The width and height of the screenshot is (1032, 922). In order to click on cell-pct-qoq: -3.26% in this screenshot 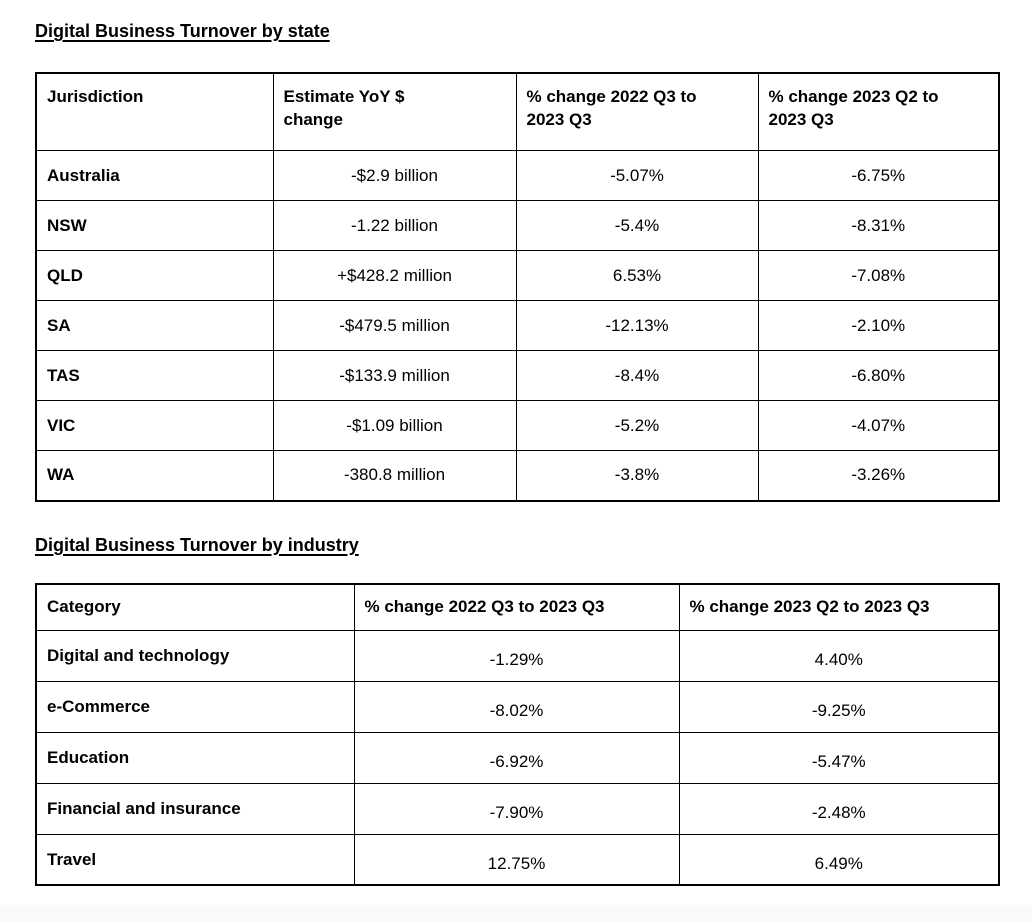, I will do `click(878, 476)`.